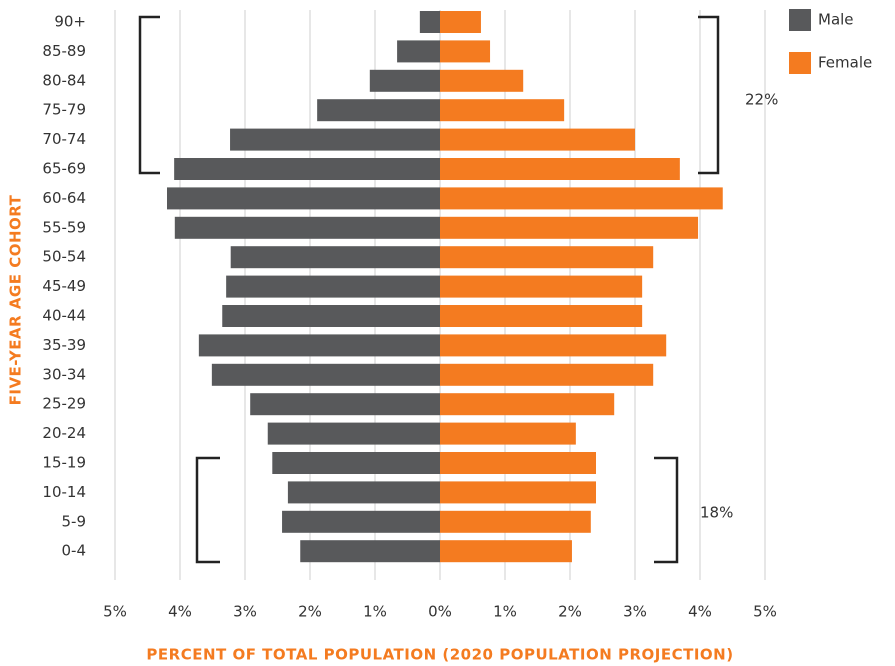 The width and height of the screenshot is (895, 666). What do you see at coordinates (64, 404) in the screenshot?
I see `y-tick-label: 25-29` at bounding box center [64, 404].